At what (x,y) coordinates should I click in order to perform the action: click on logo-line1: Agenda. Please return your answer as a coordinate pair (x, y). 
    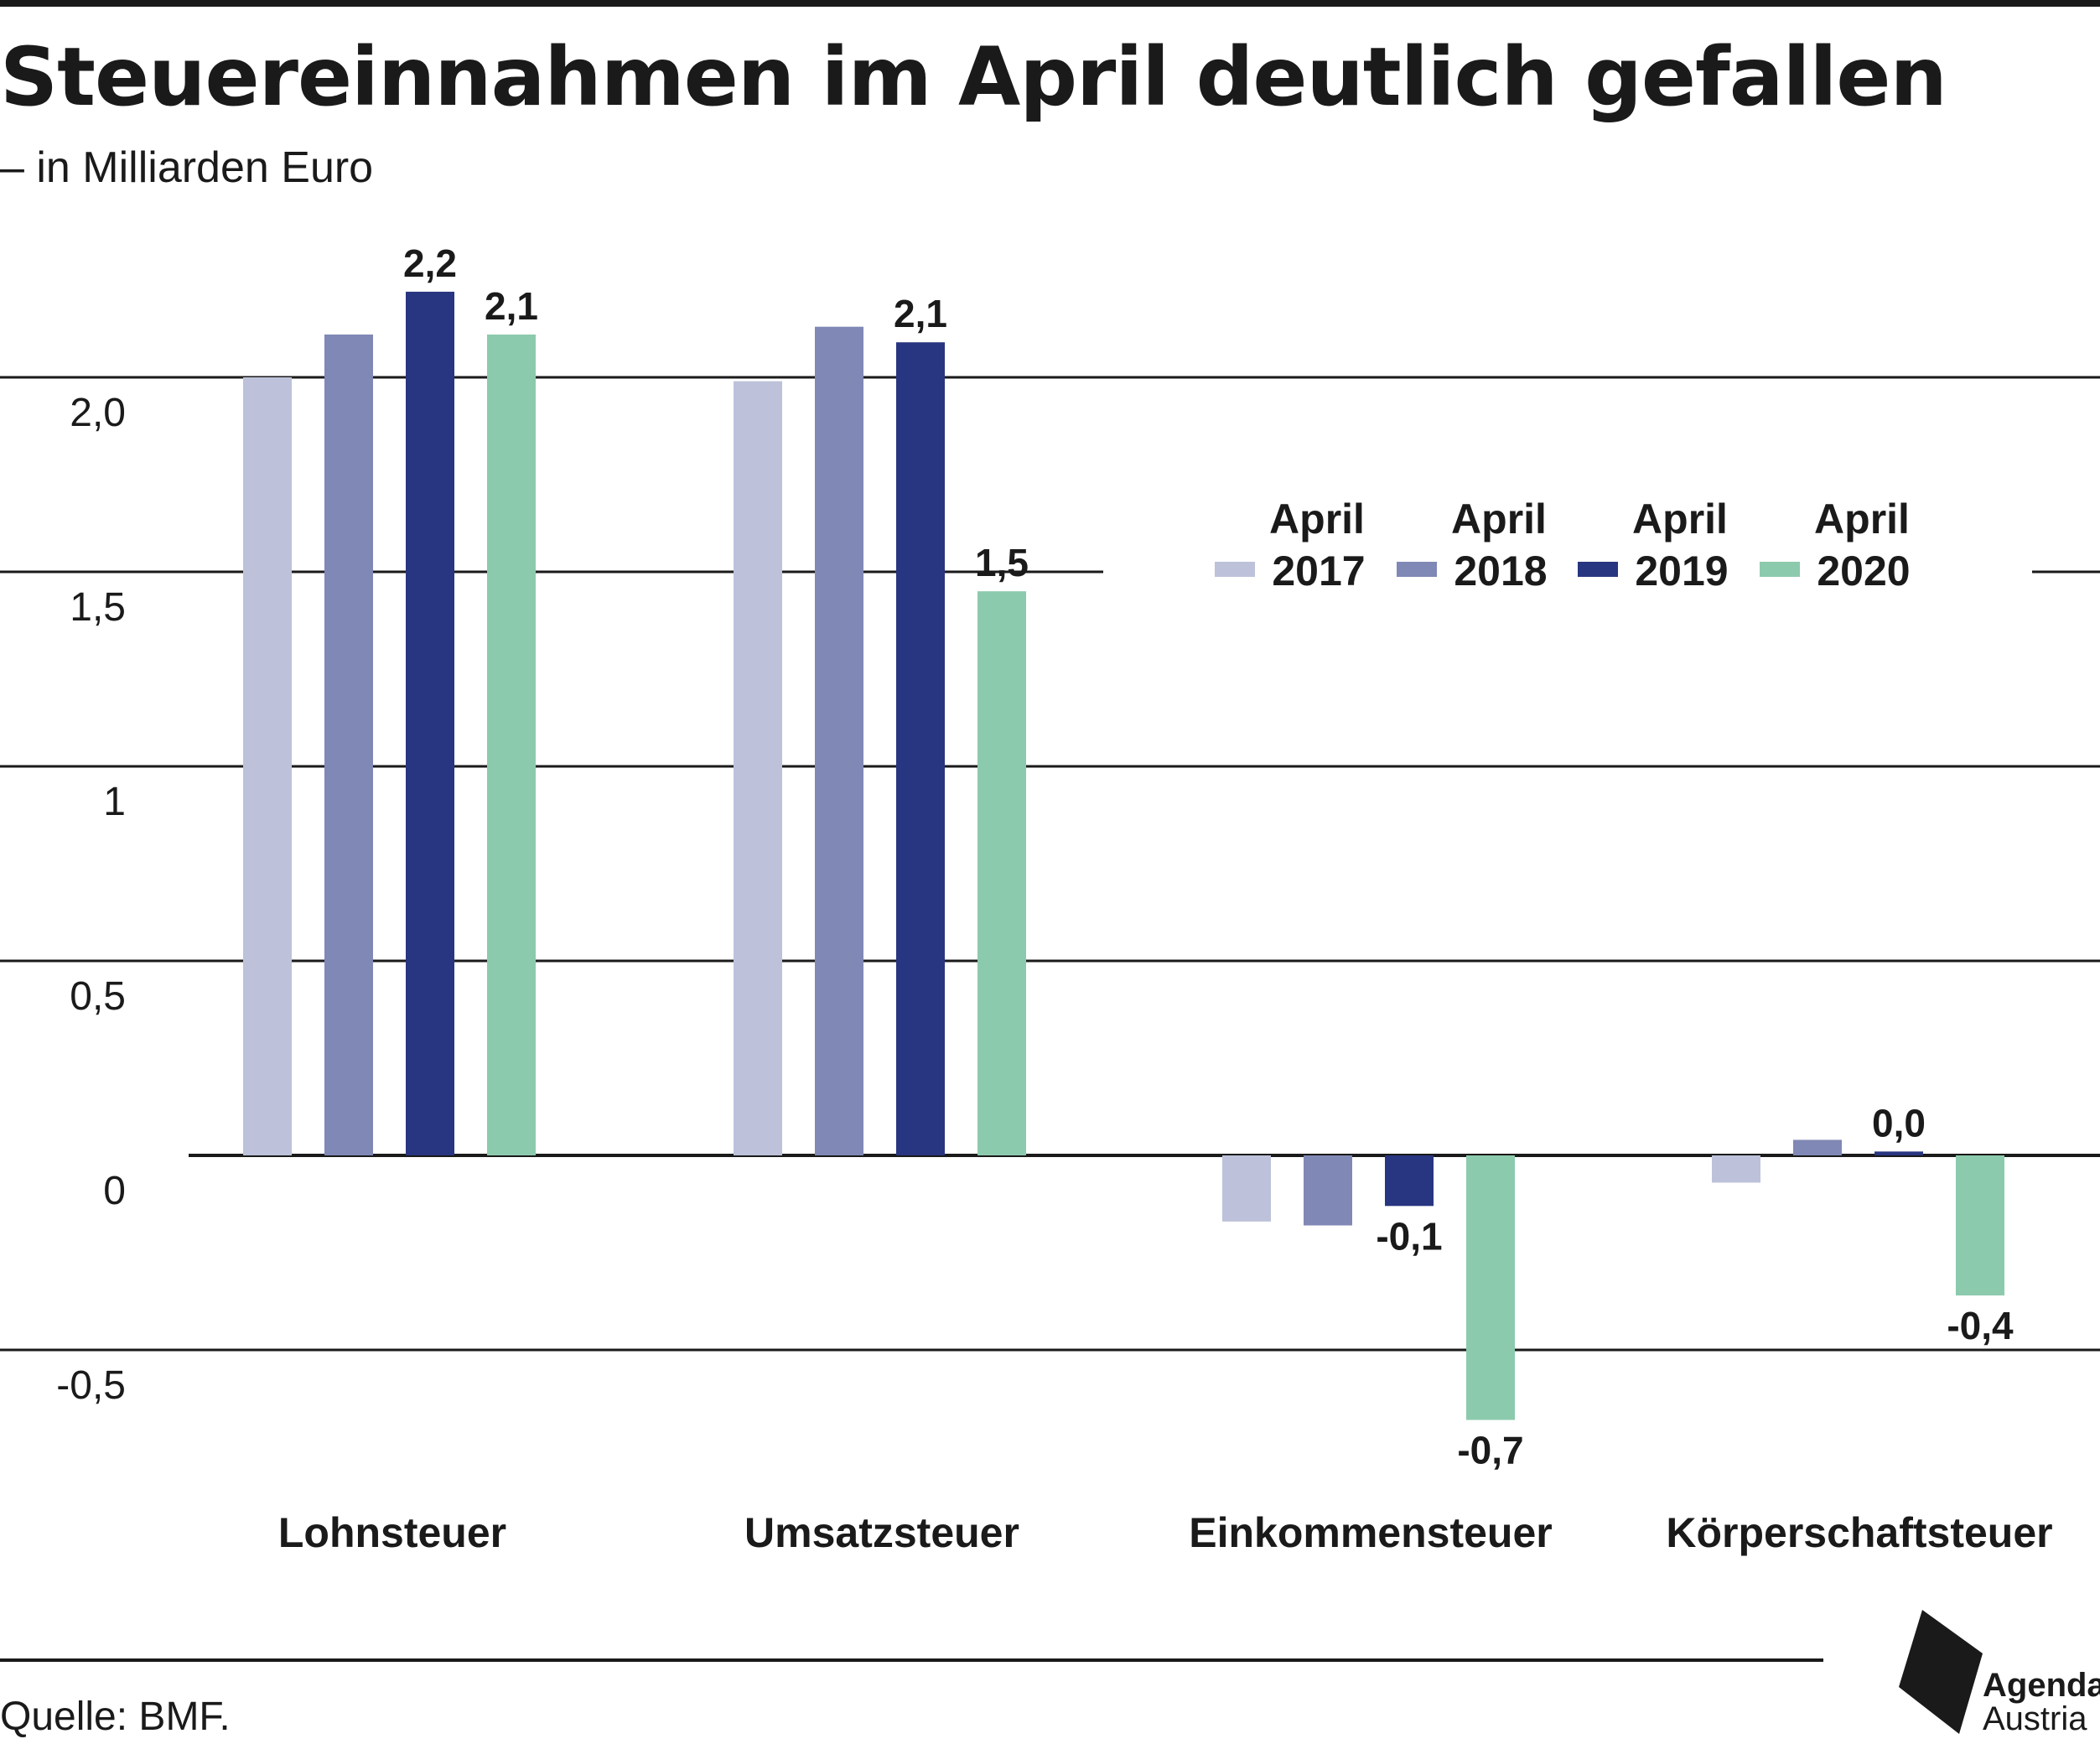
    Looking at the image, I should click on (2041, 1685).